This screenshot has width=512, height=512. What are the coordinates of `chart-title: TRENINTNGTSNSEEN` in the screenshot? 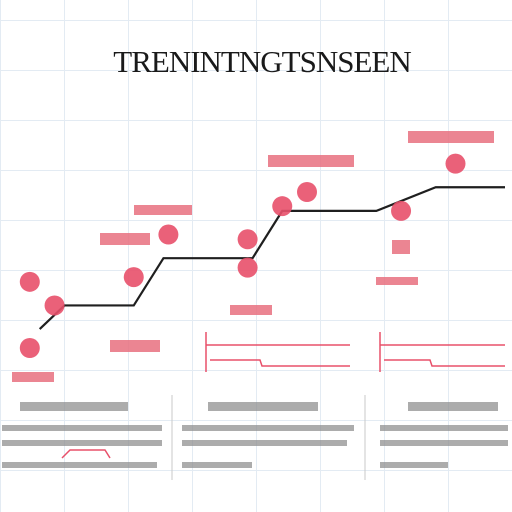 It's located at (262, 61).